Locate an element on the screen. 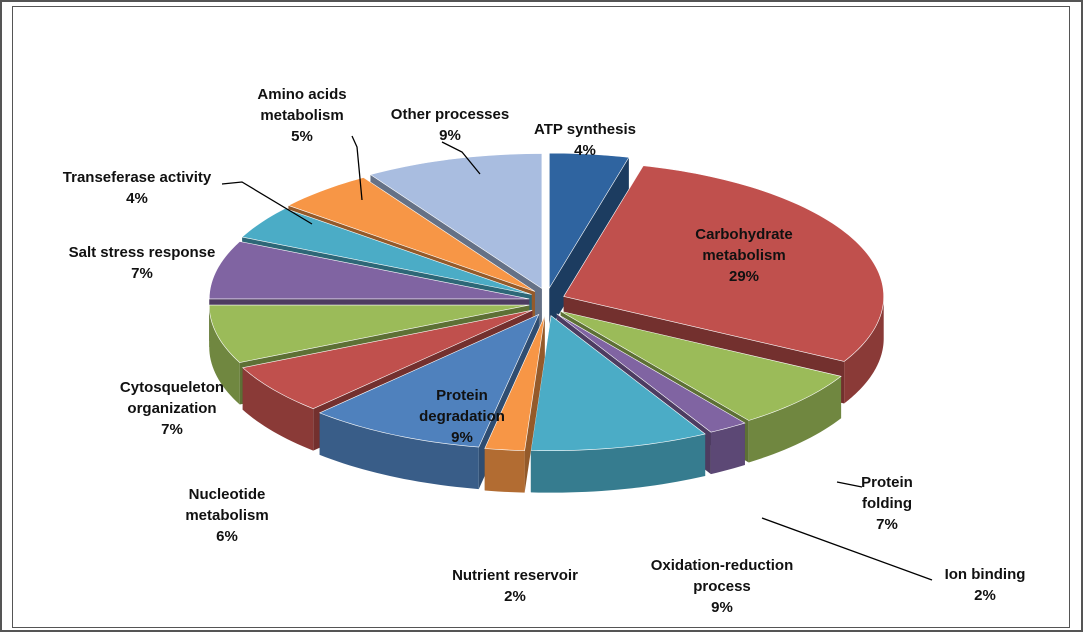  category-name: Protein degradation is located at coordinates (462, 406).